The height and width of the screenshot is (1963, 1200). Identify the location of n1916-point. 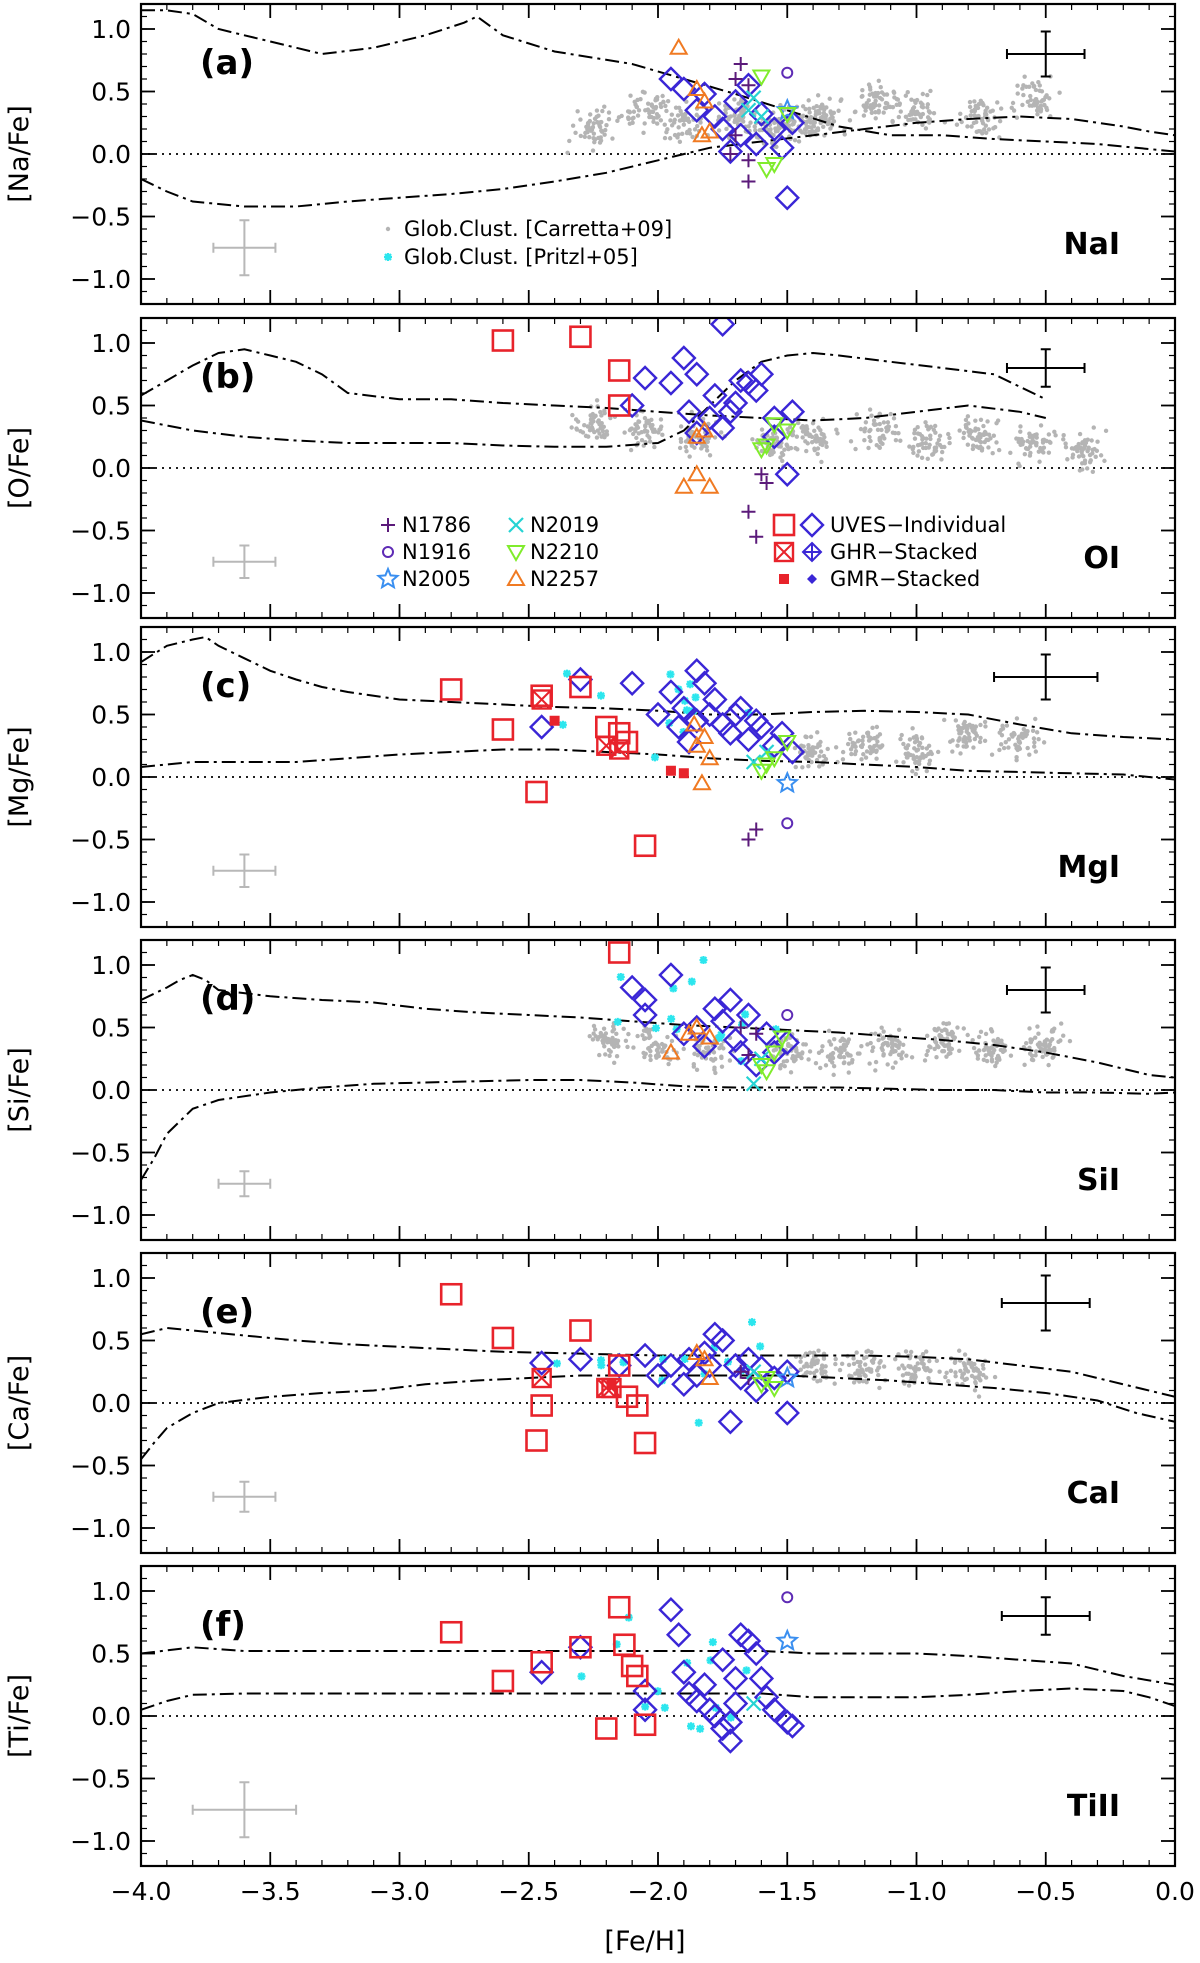
(787, 823).